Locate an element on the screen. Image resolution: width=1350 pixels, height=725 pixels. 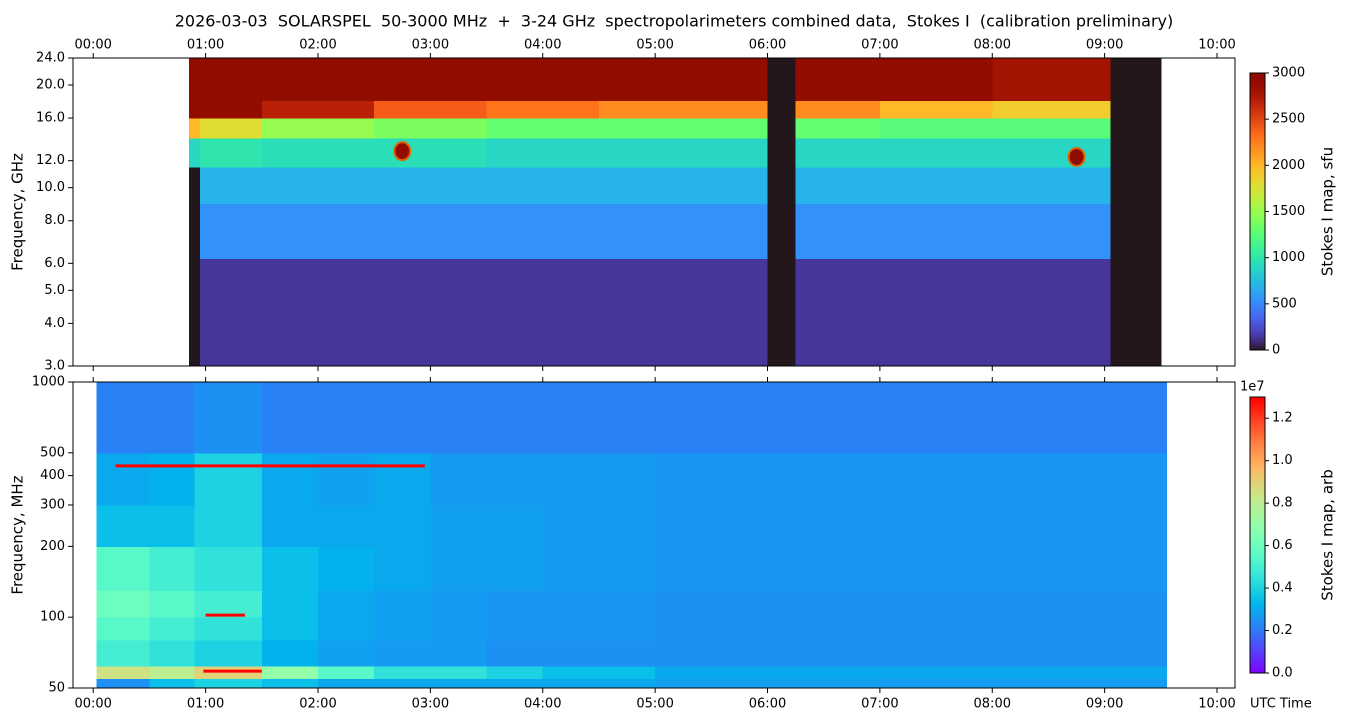
y-tick-label: 16.0 is located at coordinates (50, 118).